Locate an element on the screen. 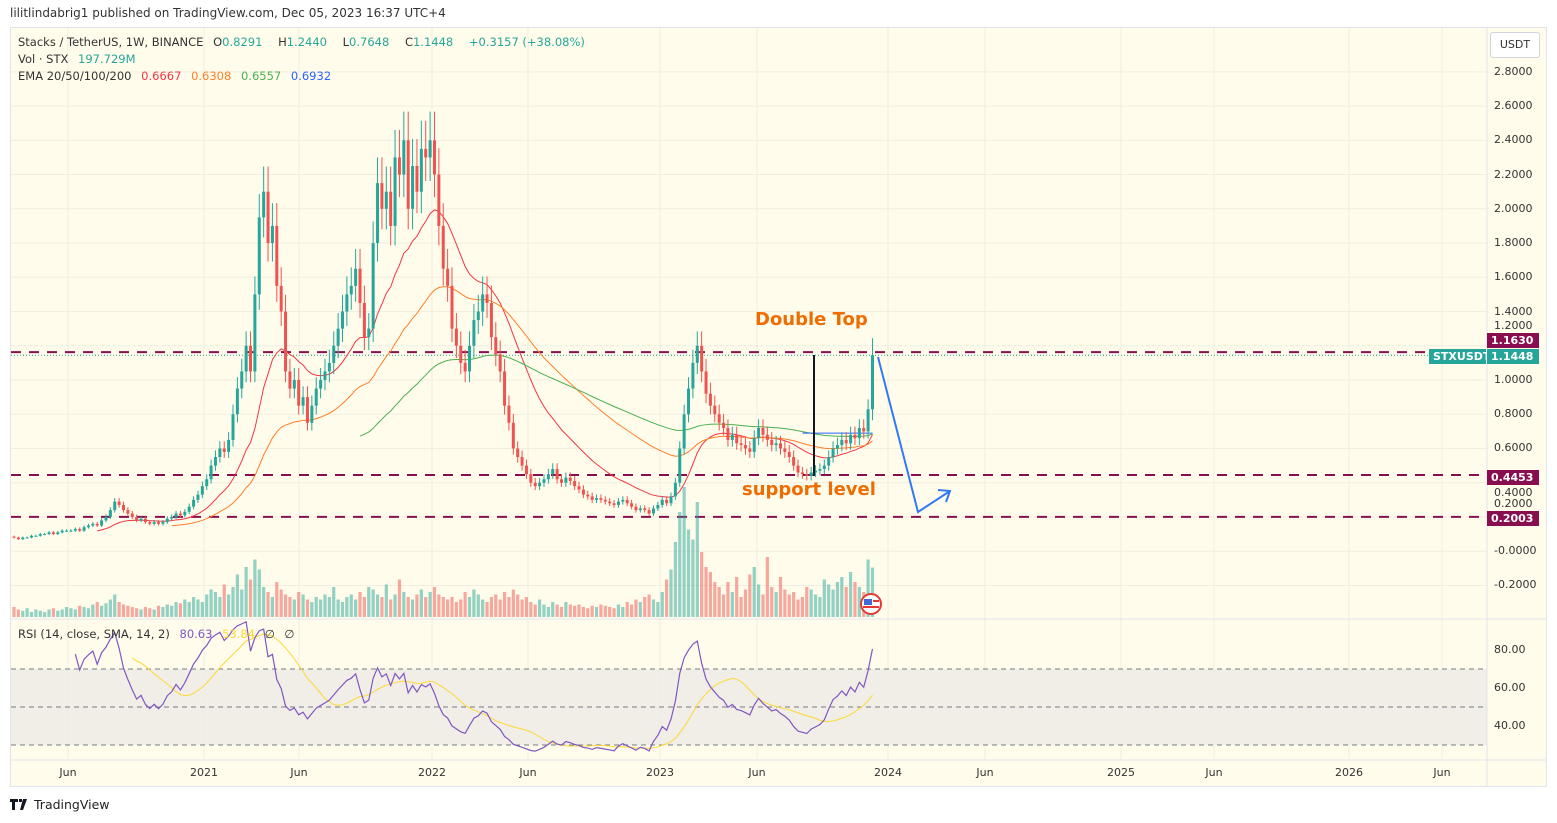 The height and width of the screenshot is (823, 1557). rsi-levels is located at coordinates (749, 707).